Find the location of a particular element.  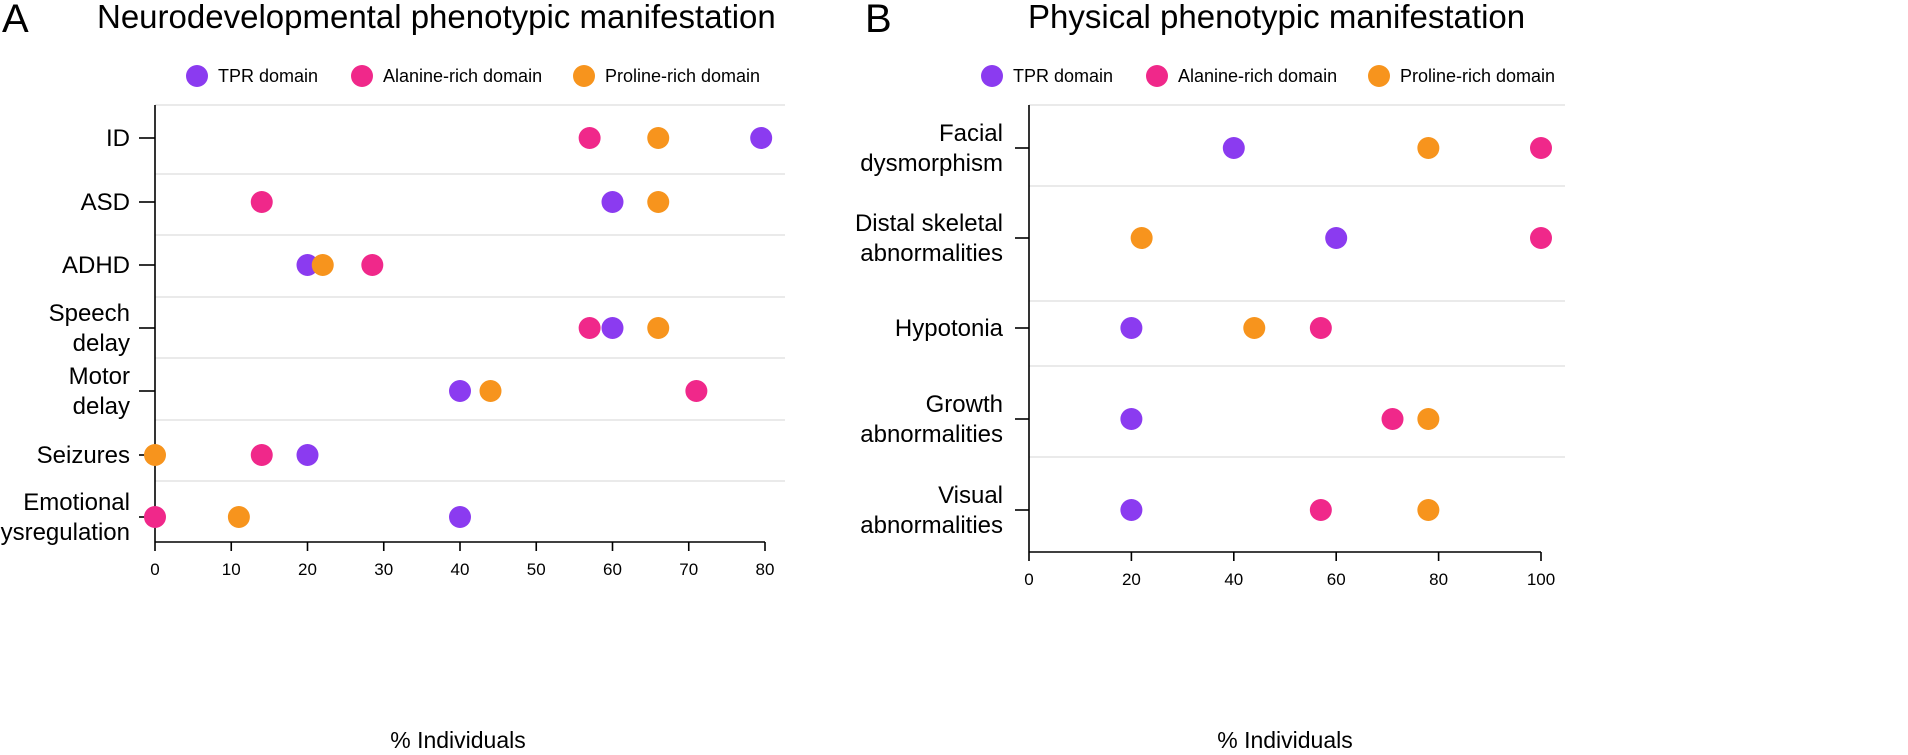

category-label-visual-abnormalities: Visual is located at coordinates (970, 495).